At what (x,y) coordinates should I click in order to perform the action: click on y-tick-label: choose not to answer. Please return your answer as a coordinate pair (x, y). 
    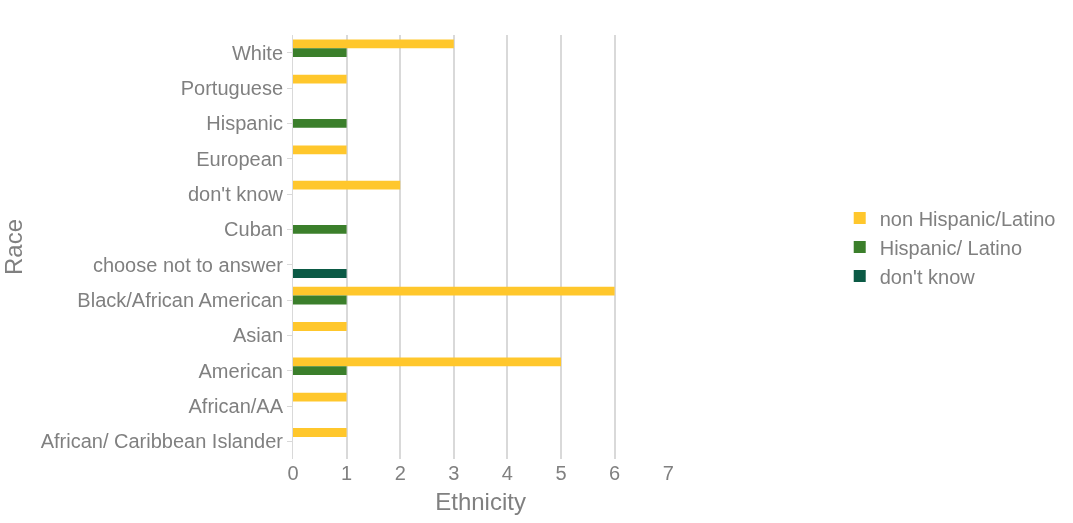
    Looking at the image, I should click on (188, 264).